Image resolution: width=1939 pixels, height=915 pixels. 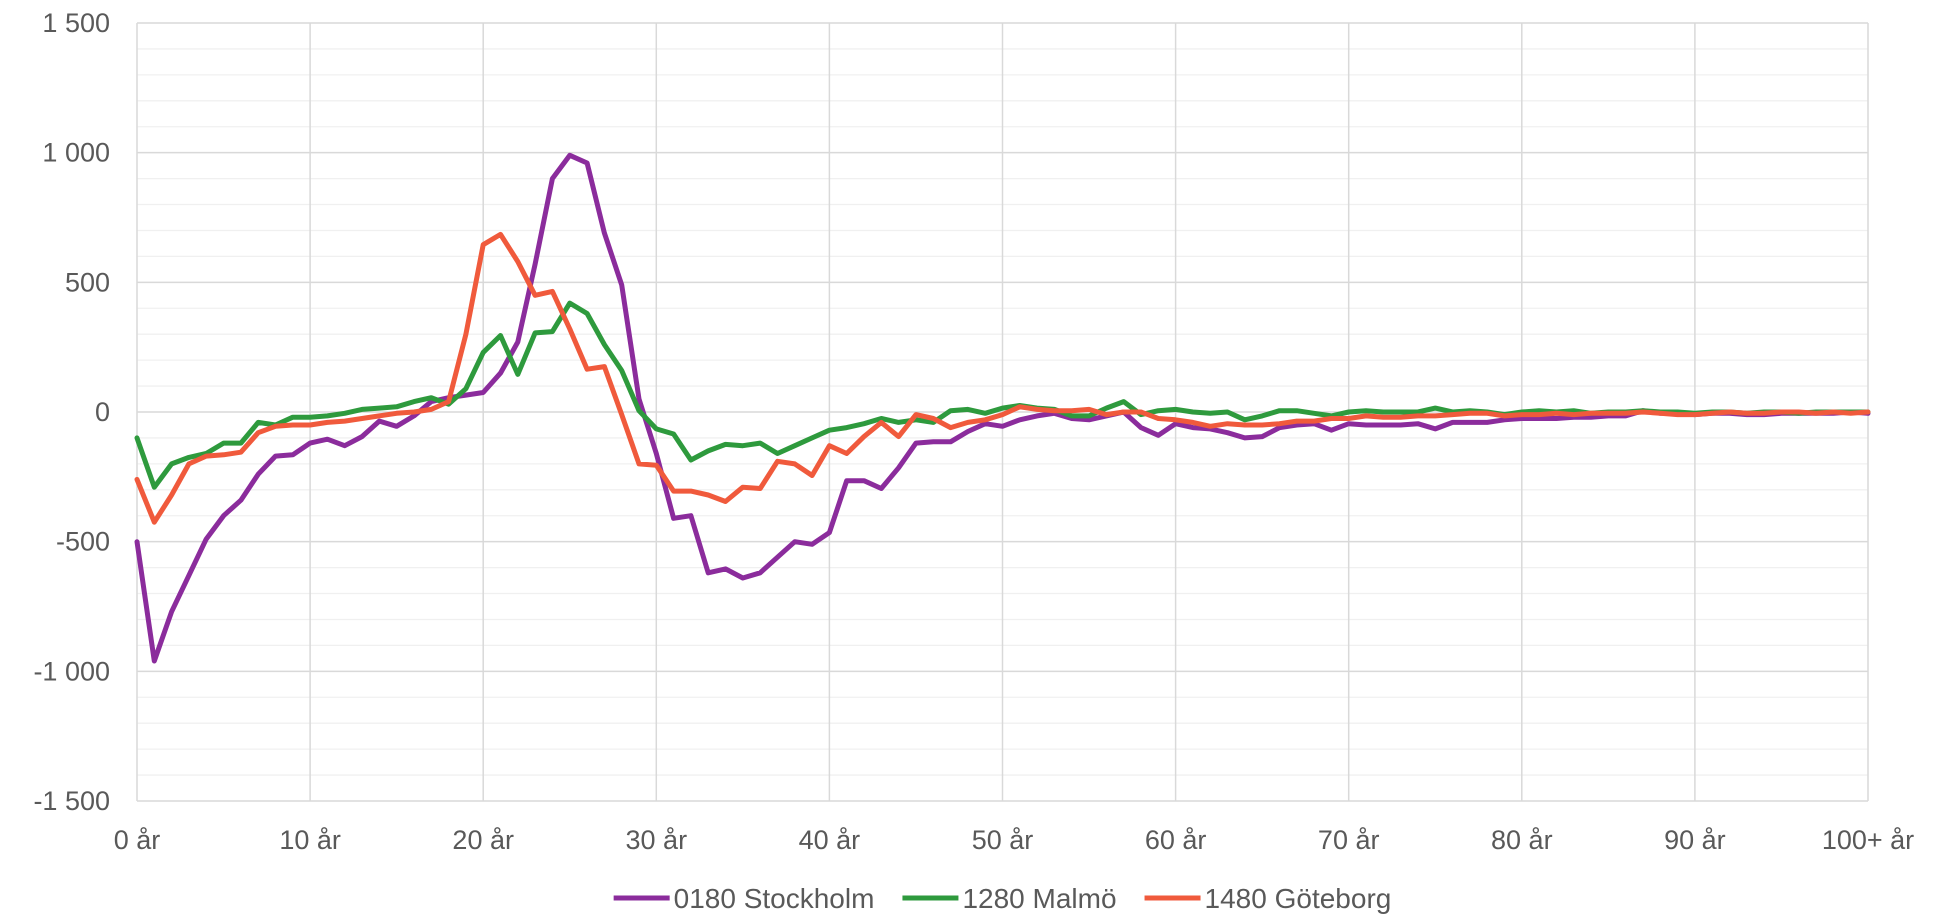 What do you see at coordinates (1039, 898) in the screenshot?
I see `legend-label: 1280 Malmö` at bounding box center [1039, 898].